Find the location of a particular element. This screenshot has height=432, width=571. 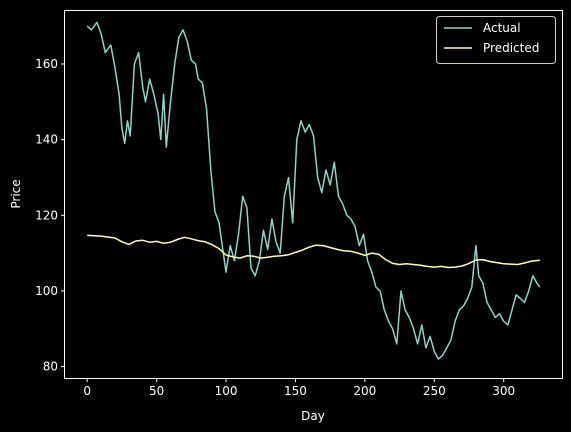

series-line-predicted is located at coordinates (313, 251).